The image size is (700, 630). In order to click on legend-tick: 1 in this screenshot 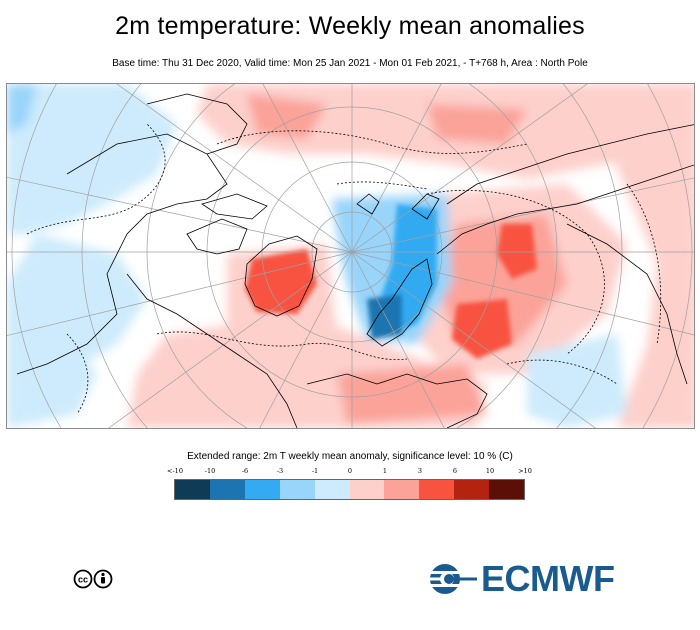, I will do `click(385, 471)`.